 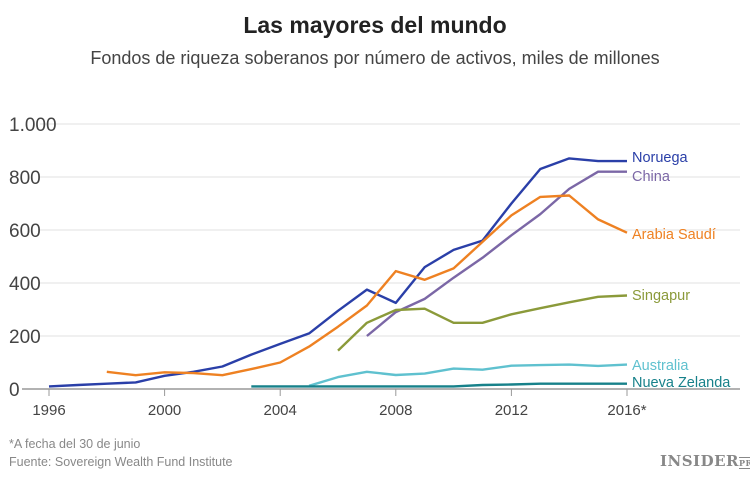 I want to click on y-tick-label: 600, so click(x=25, y=231).